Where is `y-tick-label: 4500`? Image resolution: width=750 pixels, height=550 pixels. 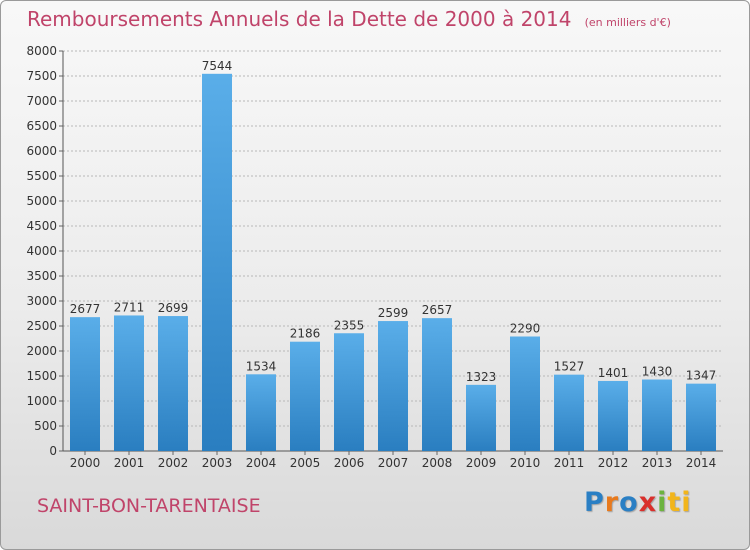
y-tick-label: 4500 is located at coordinates (41, 226).